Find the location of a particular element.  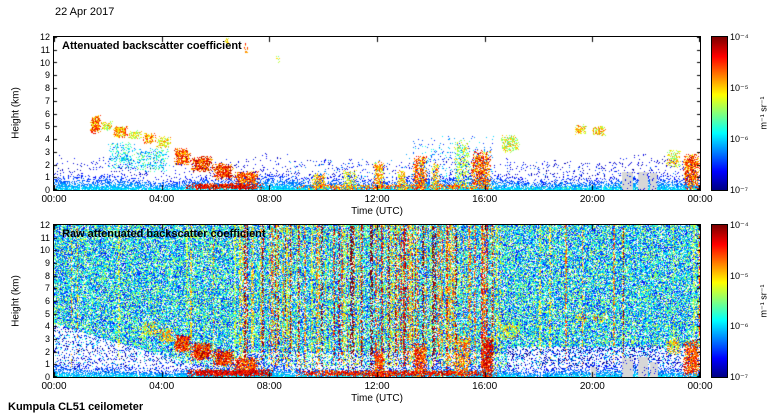

date-label: 22 Apr 2017 is located at coordinates (85, 12).